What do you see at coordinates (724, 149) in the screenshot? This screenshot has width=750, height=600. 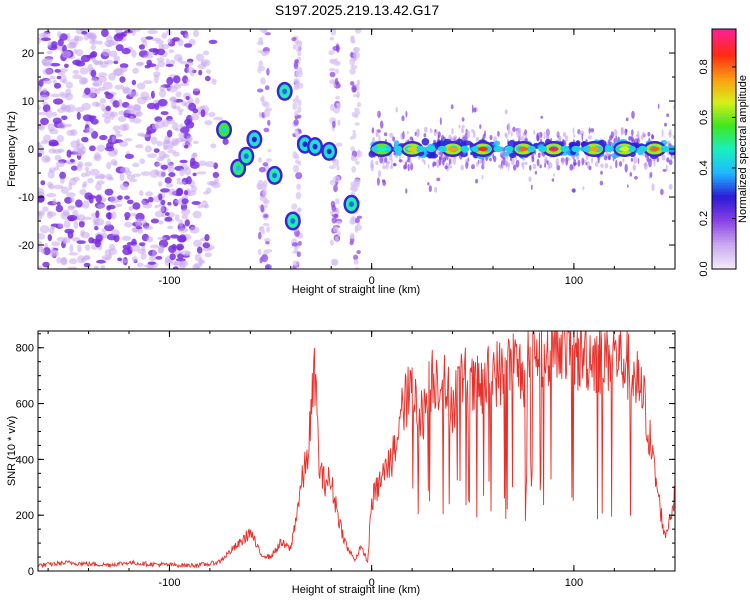 I see `colorbar-gradient` at bounding box center [724, 149].